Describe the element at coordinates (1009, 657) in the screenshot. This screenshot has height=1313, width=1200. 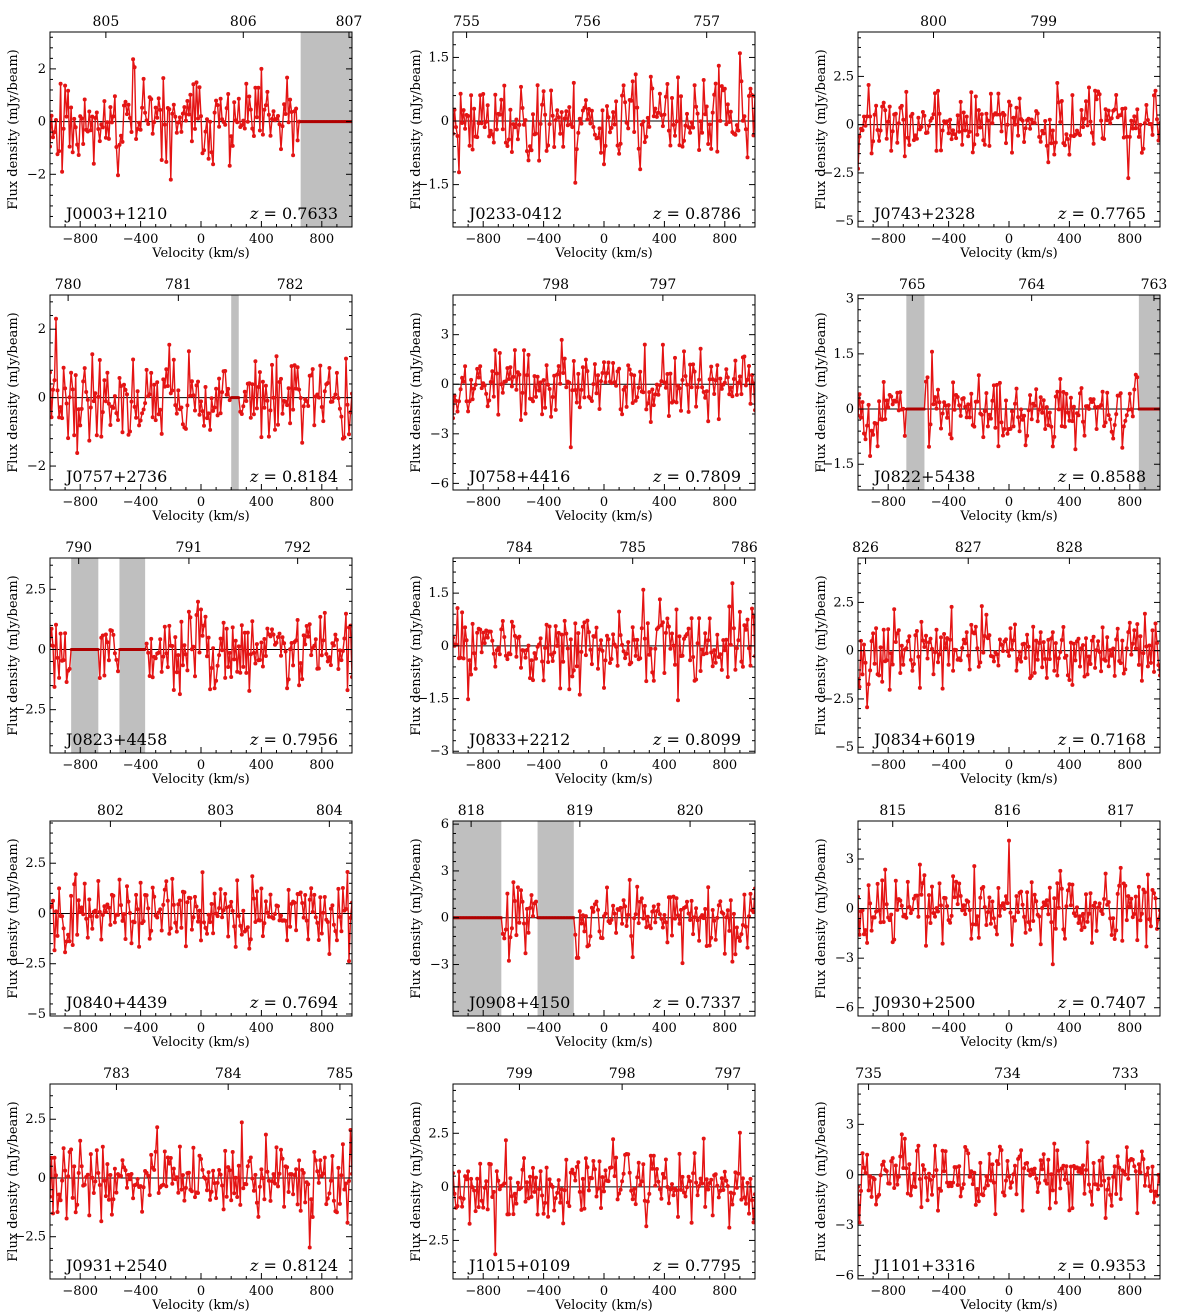
I see `panel-9-plot-area` at that location.